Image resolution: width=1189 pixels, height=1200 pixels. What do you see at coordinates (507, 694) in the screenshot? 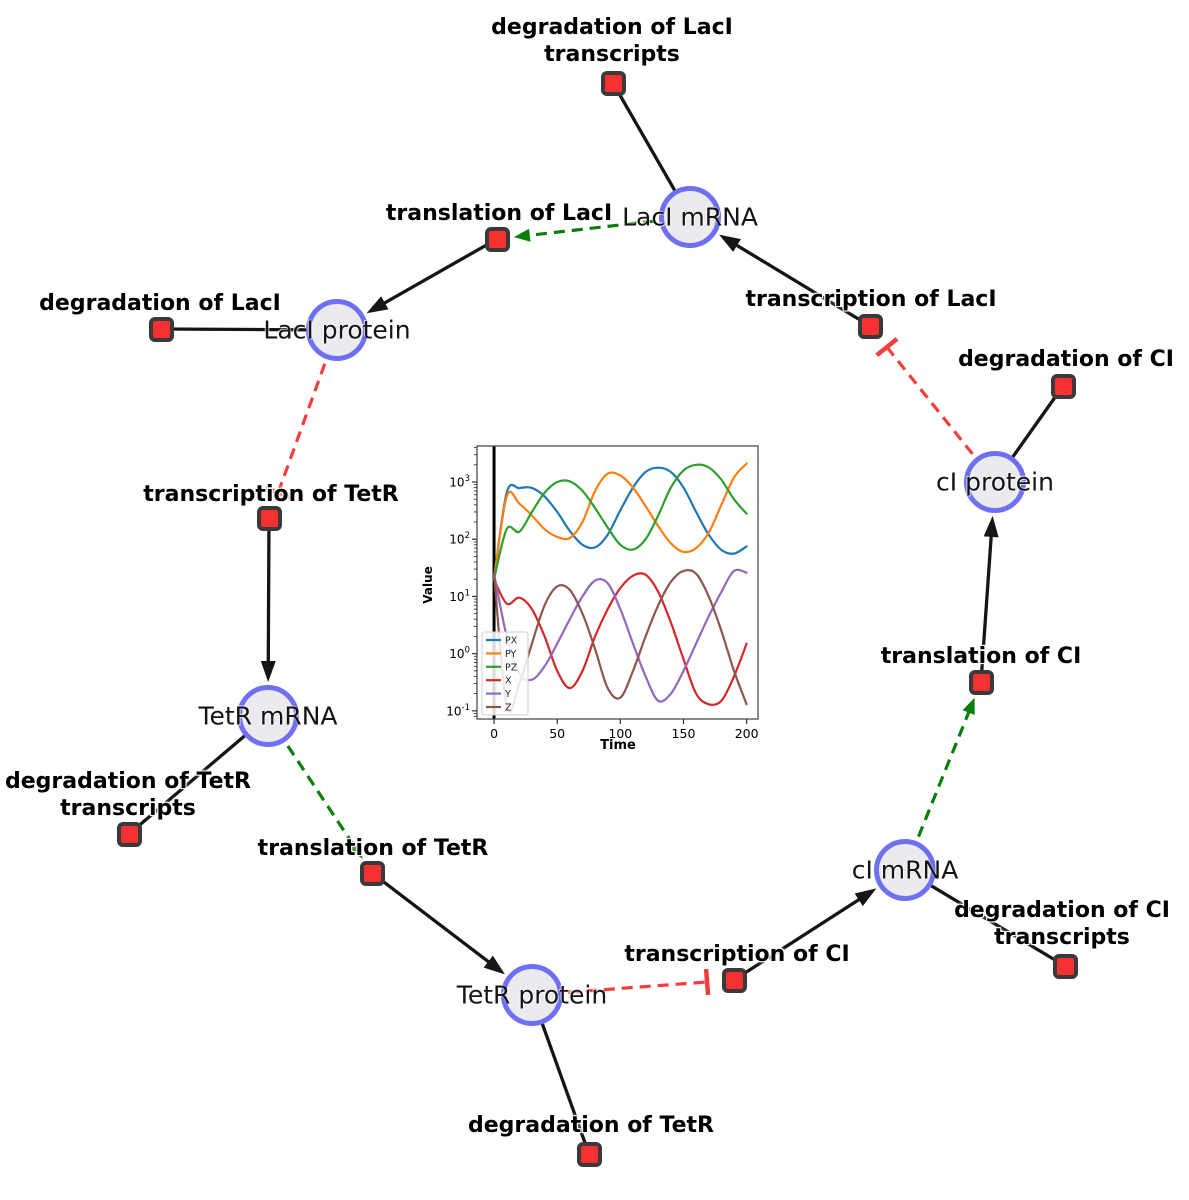
I see `svg-text: Y` at bounding box center [507, 694].